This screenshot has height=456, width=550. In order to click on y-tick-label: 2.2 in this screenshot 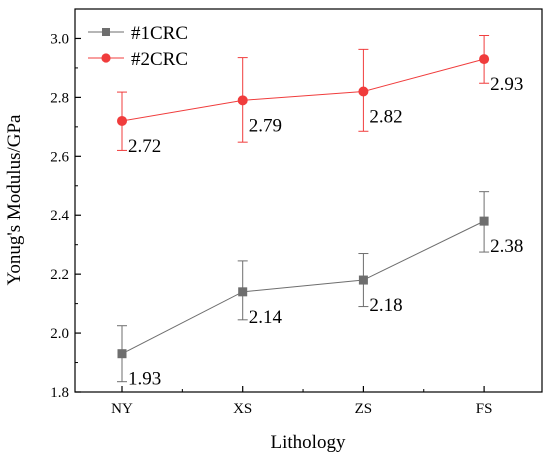, I will do `click(59, 275)`.